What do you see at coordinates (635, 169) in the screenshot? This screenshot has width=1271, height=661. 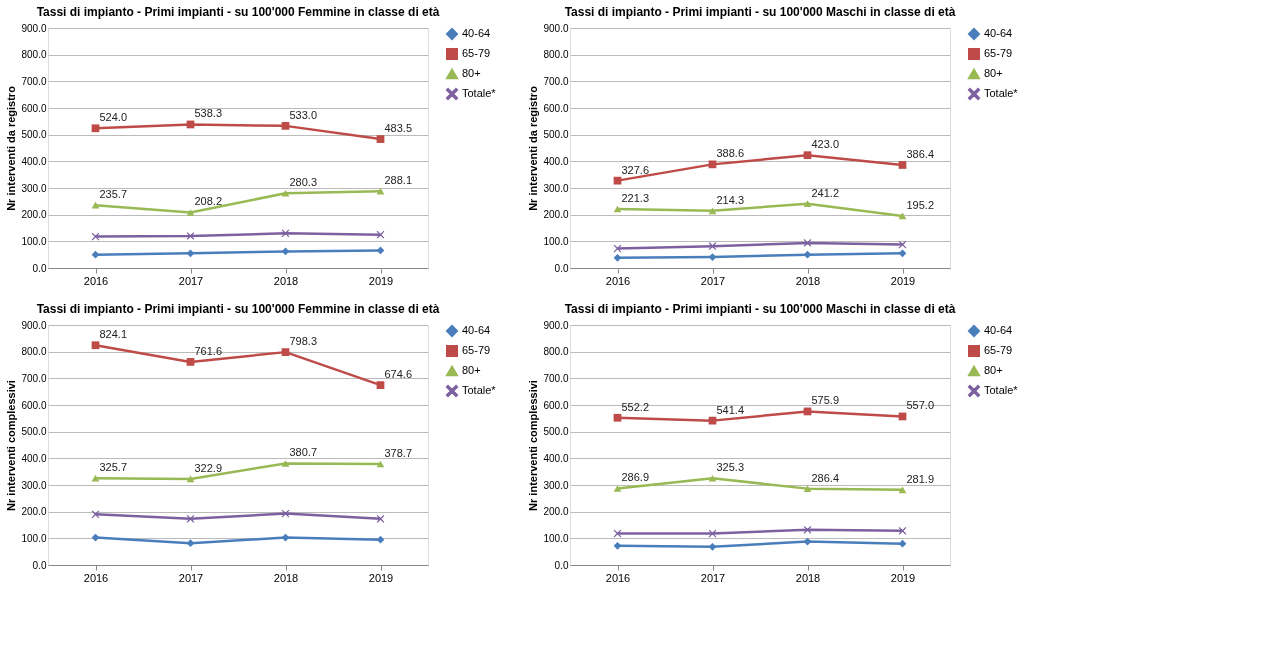 I see `data-label: 327.6` at bounding box center [635, 169].